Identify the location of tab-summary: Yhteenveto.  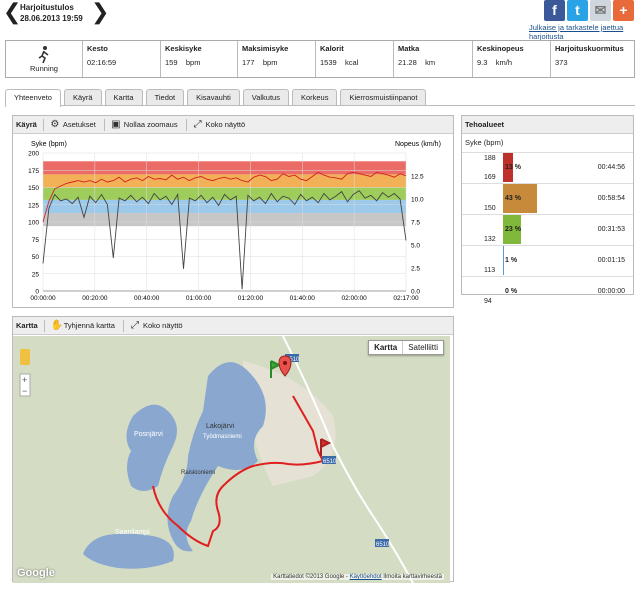
(33, 98).